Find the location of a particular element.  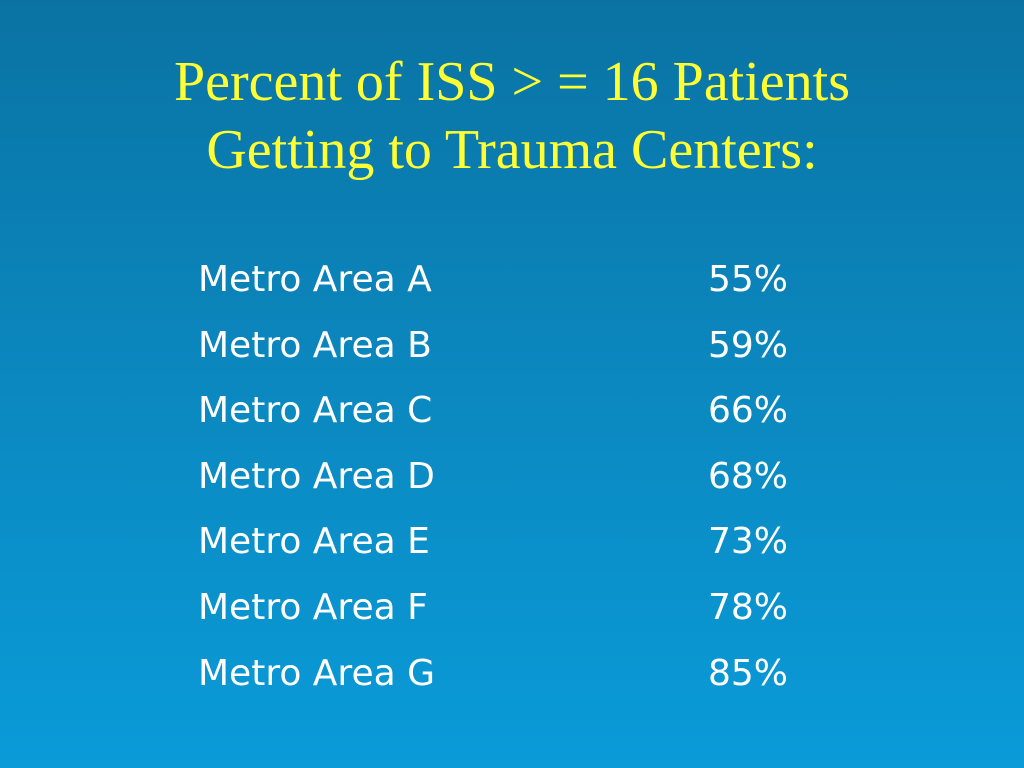

metro-area-row-e: Metro Area E 73% is located at coordinates (518, 545).